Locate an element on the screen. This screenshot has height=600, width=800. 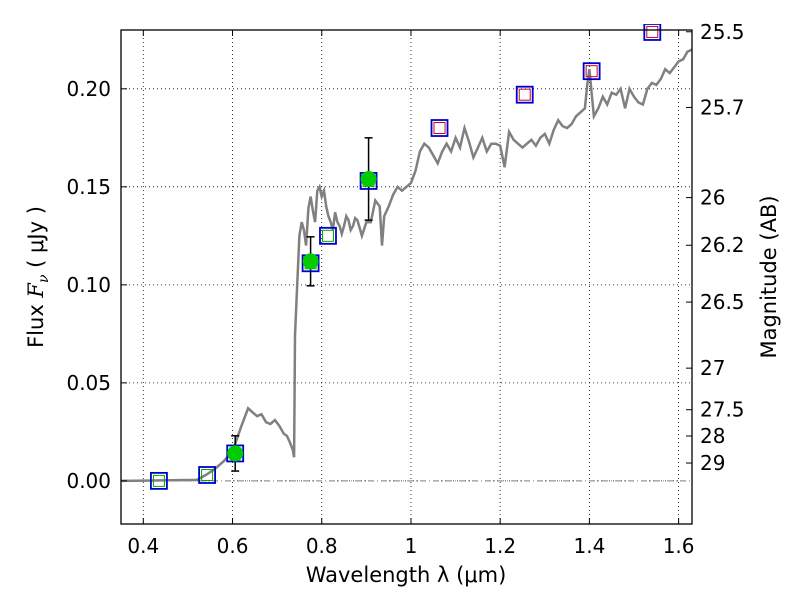
y2-tick-label: 27.5 is located at coordinates (722, 410).